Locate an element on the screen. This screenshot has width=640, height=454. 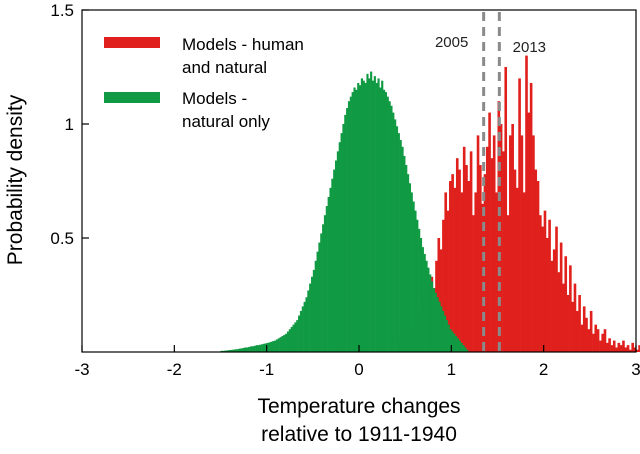
x-tick-label: 0 is located at coordinates (358, 369).